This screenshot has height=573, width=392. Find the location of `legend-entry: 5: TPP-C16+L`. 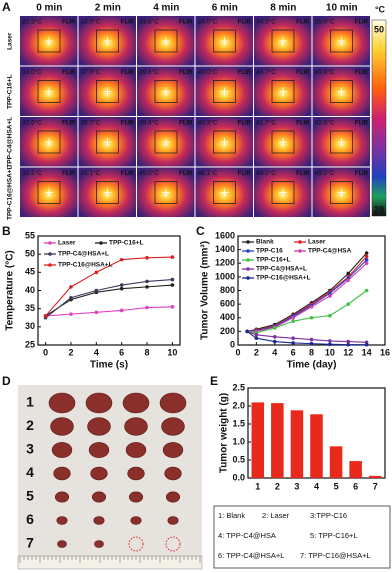

legend-entry: 5: TPP-C16+L is located at coordinates (334, 535).